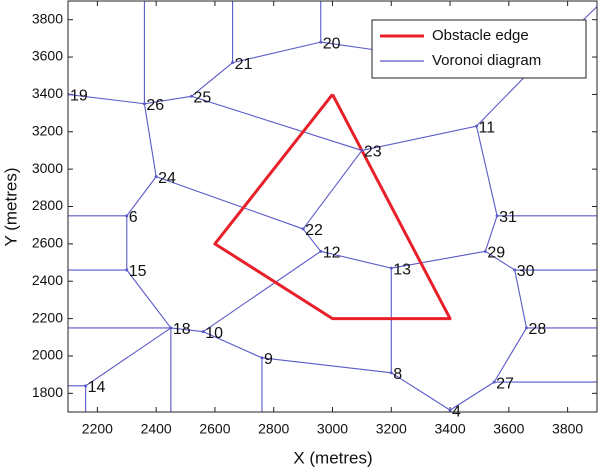  I want to click on x-tick-label: 3800, so click(567, 429).